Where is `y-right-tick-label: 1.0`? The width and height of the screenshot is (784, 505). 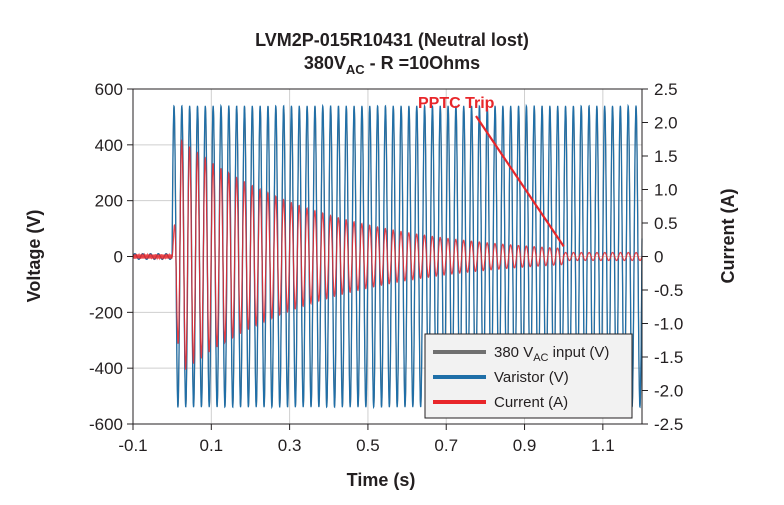
y-right-tick-label: 1.0 is located at coordinates (666, 190).